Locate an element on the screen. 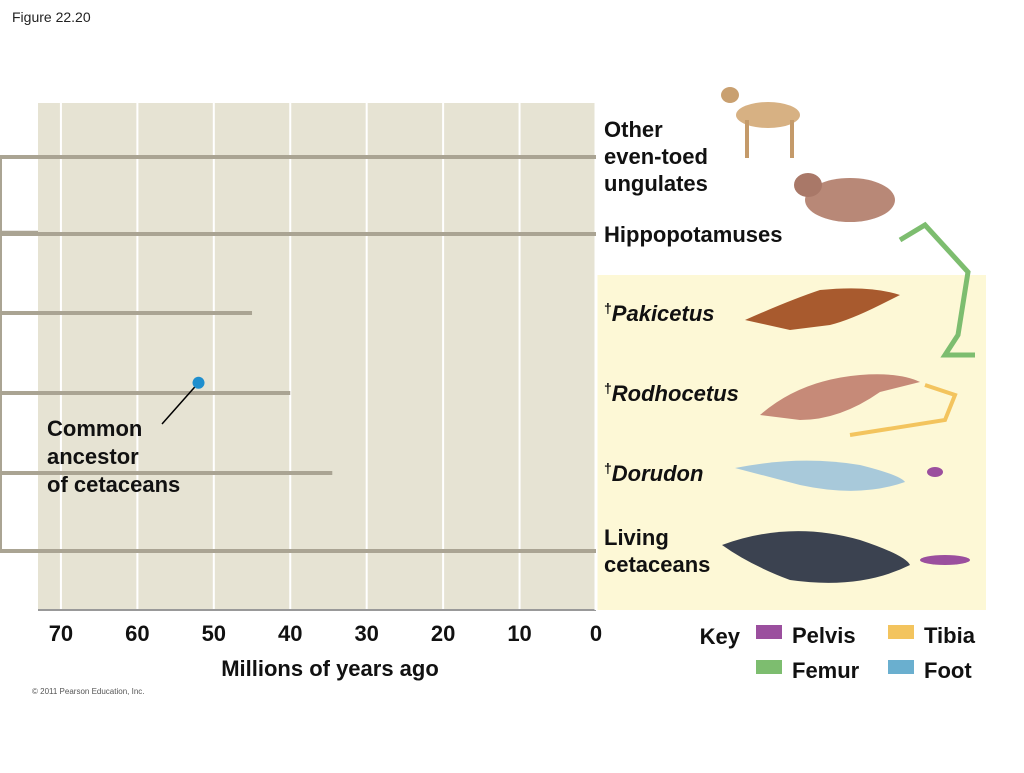 The width and height of the screenshot is (1024, 773). taxon-label: Hippopotamuses is located at coordinates (693, 234).